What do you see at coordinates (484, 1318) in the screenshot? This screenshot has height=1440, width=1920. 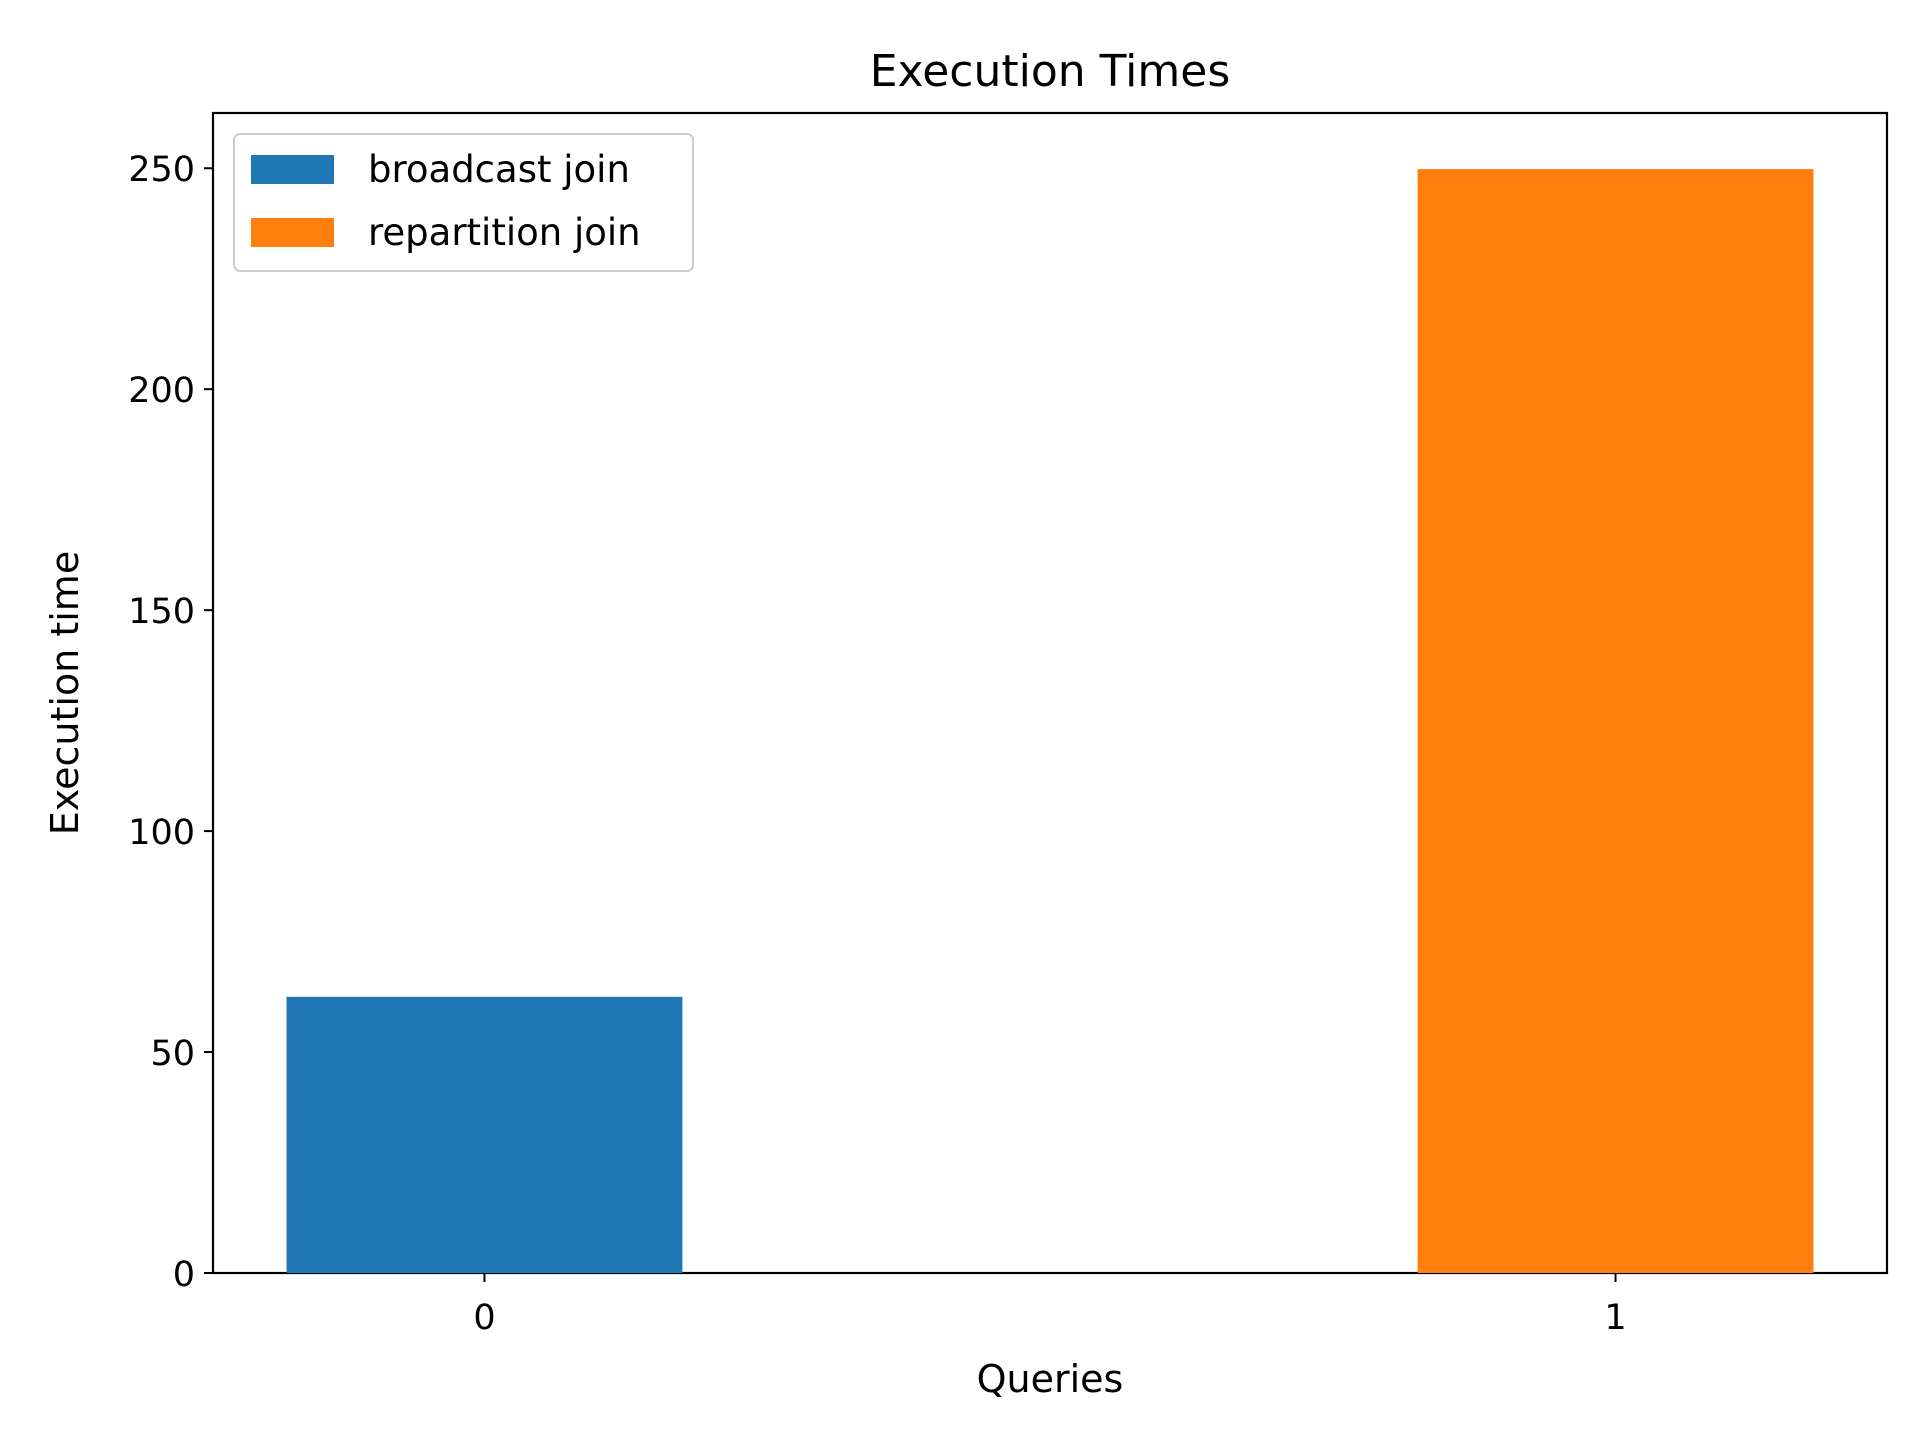 I see `x-tick-label: 0` at bounding box center [484, 1318].